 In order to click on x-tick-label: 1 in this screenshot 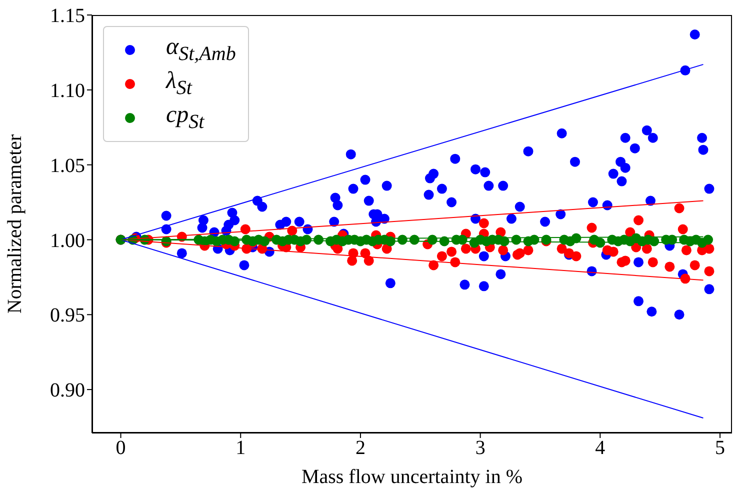, I will do `click(241, 448)`.